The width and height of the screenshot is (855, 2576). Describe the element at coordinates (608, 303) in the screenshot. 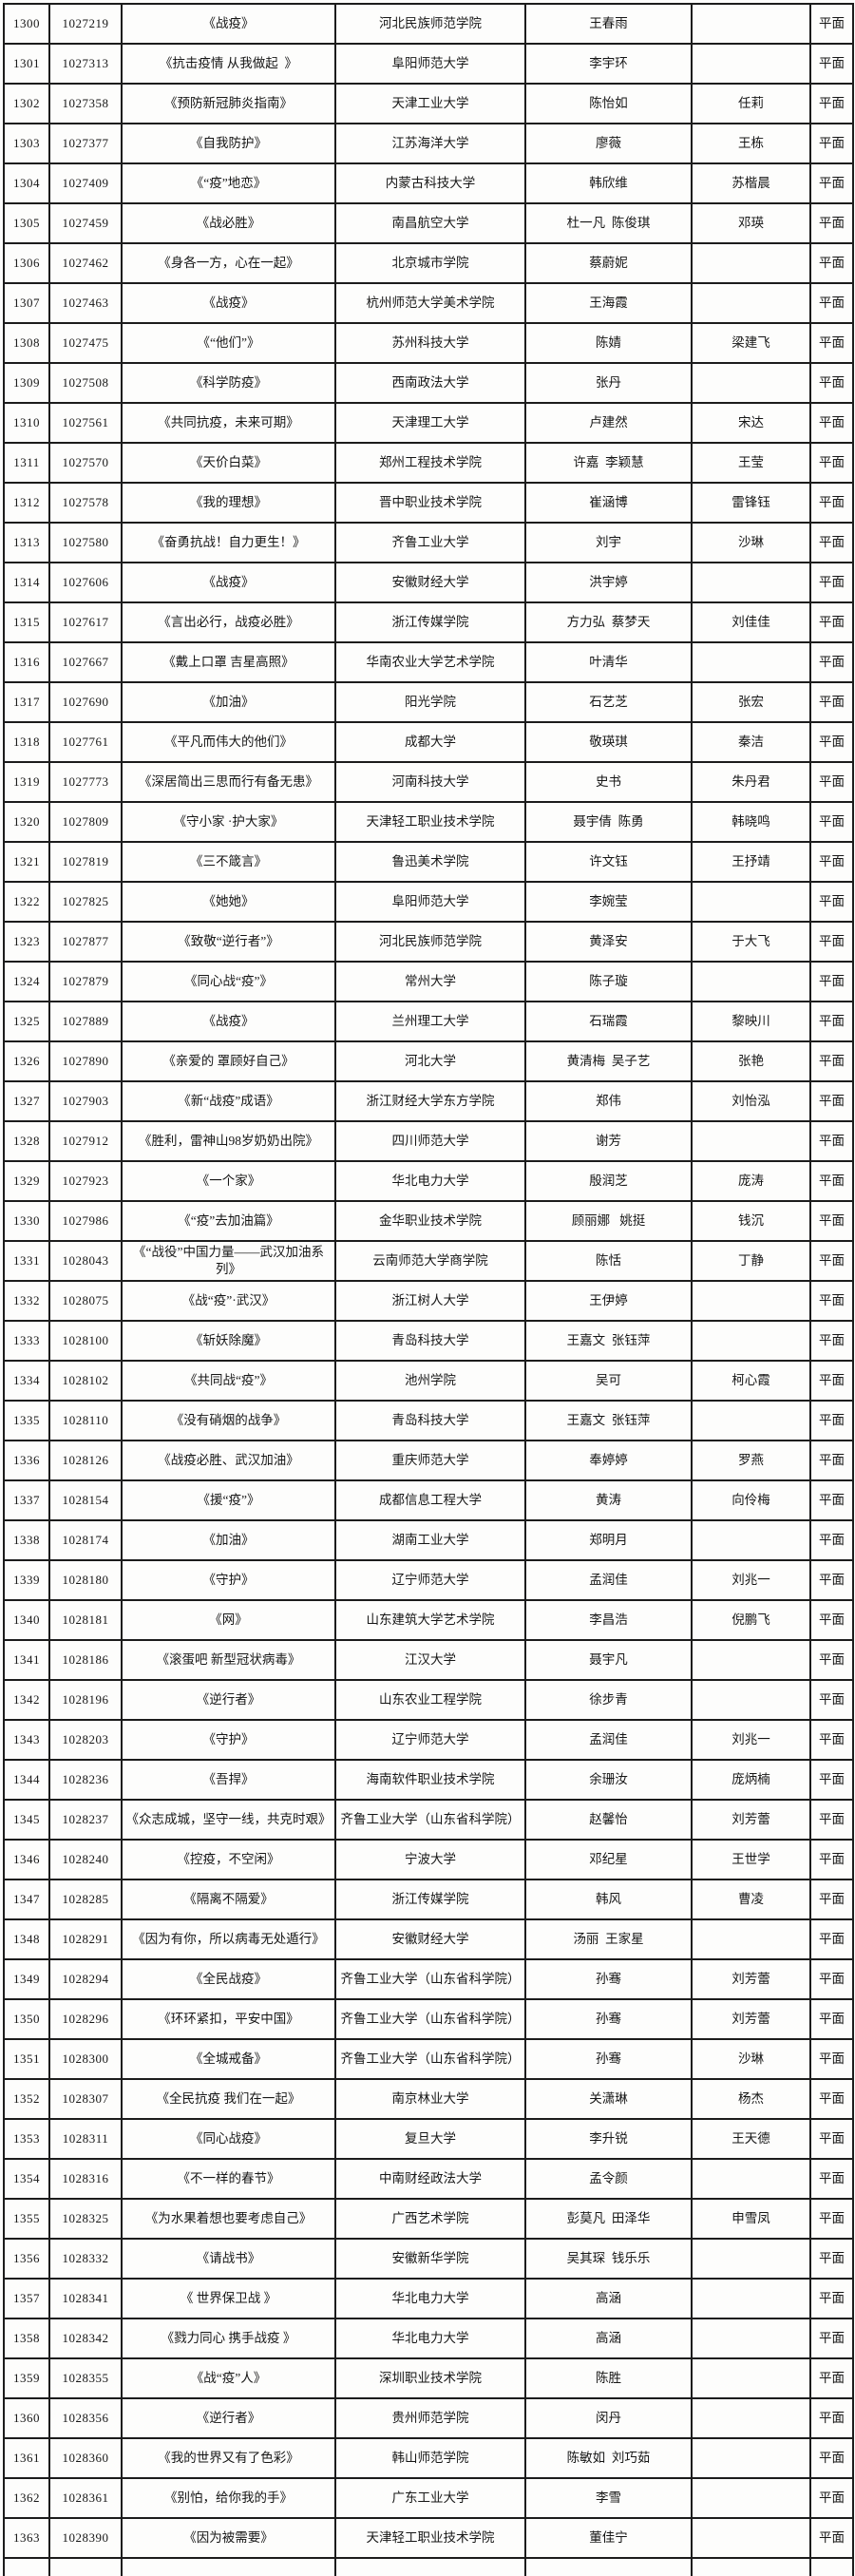

I see `authors-cell: 王海霞` at that location.